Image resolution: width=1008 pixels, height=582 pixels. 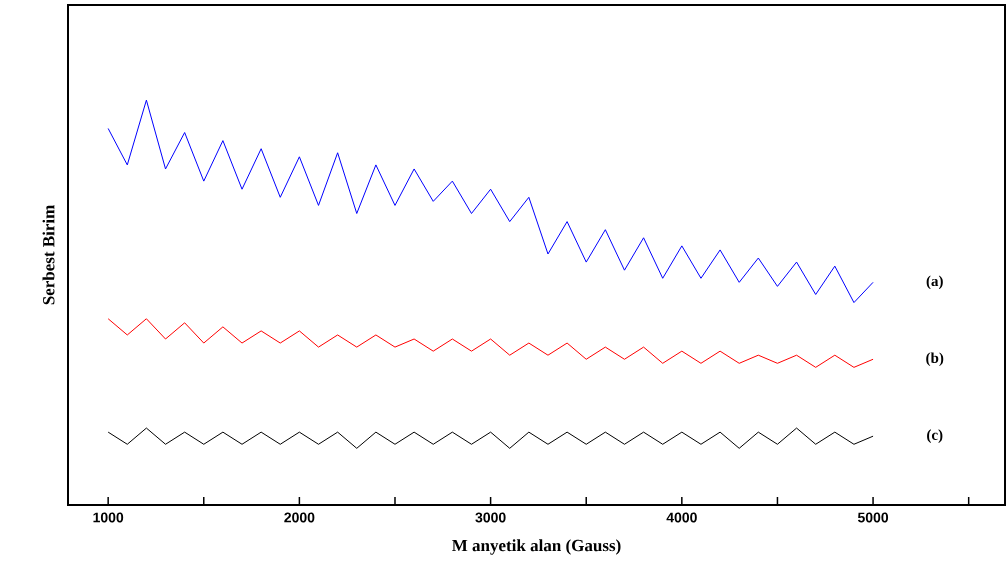 What do you see at coordinates (536, 547) in the screenshot?
I see `x-axis-title: M anyetik alan (Gauss)` at bounding box center [536, 547].